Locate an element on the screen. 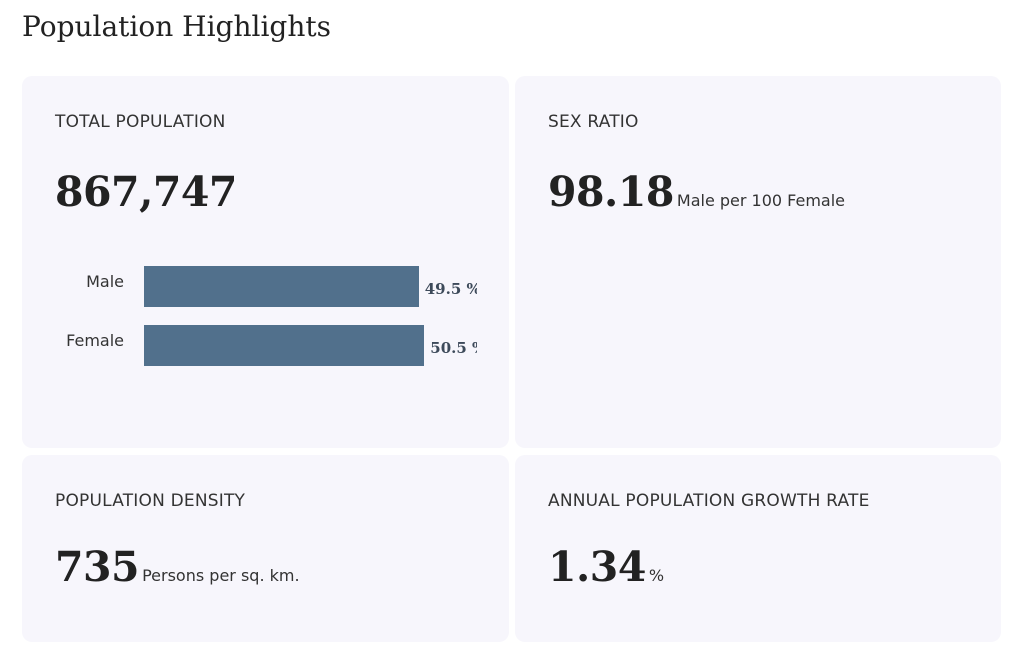 The height and width of the screenshot is (662, 1024). total-population-label: TOTAL POPULATION is located at coordinates (140, 122).